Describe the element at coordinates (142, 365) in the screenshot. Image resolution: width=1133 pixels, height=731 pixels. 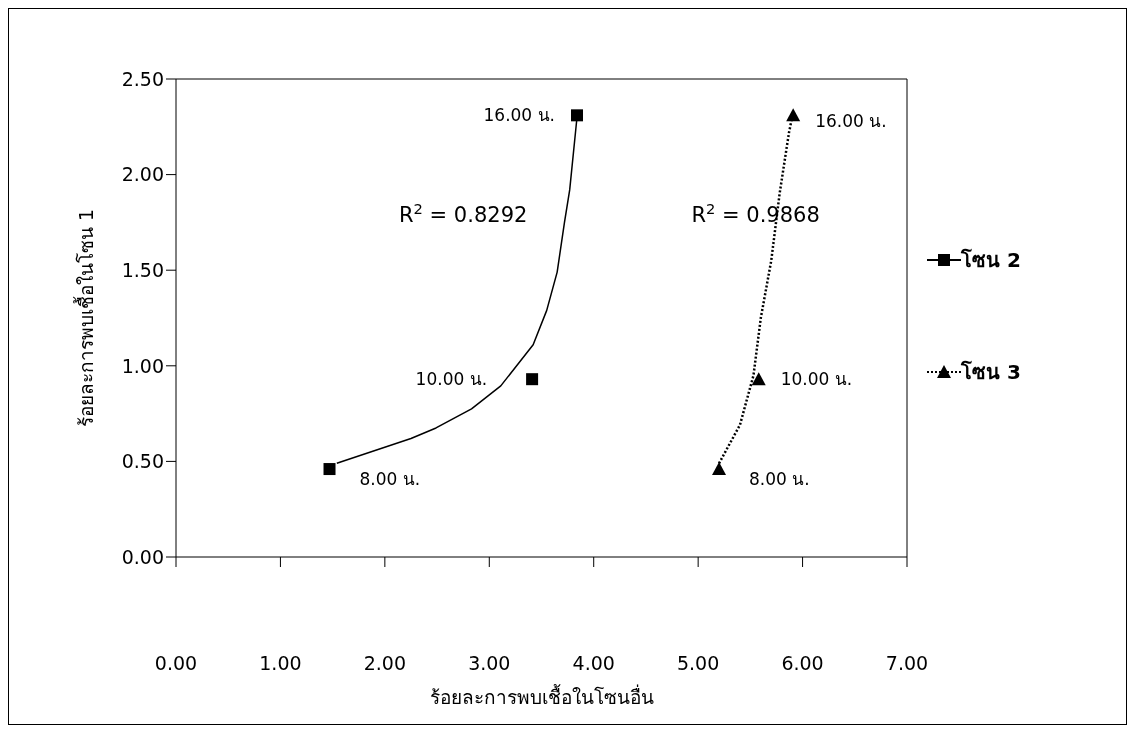
I see `y-tick-label: 1.00` at that location.